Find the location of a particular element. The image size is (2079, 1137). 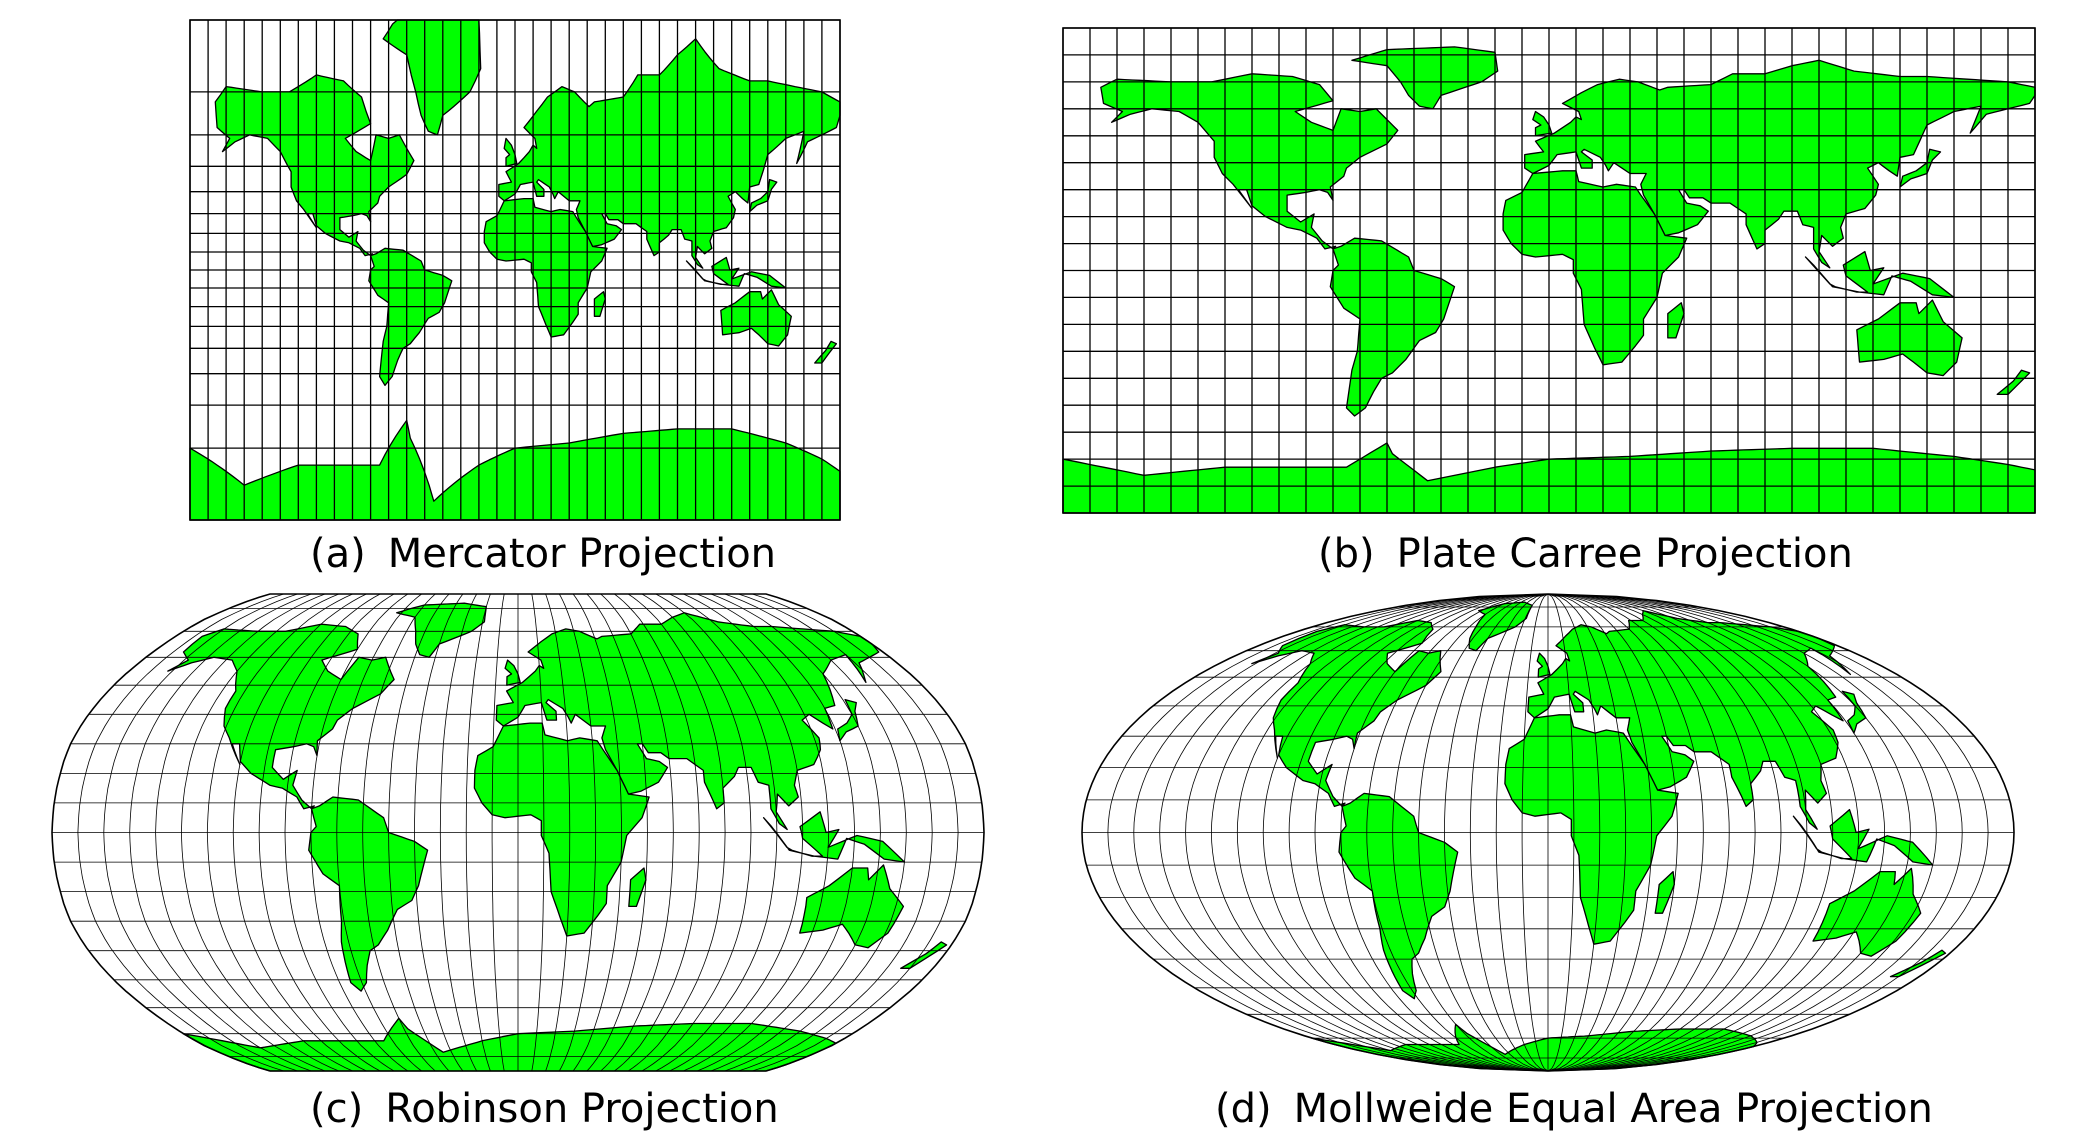

robinson-caption: (c) Robinson Projection is located at coordinates (544, 1109).